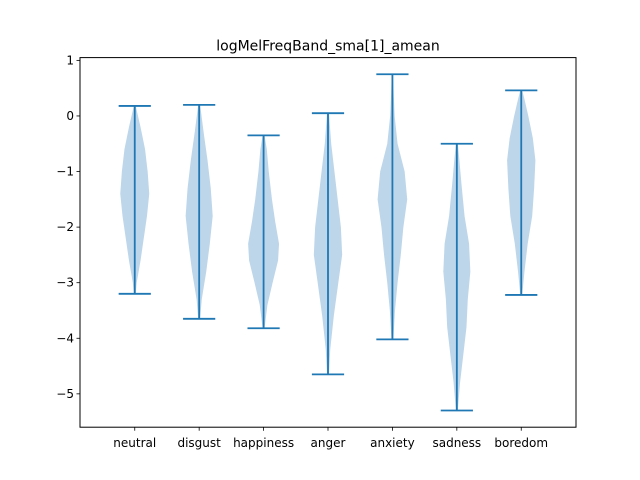 This screenshot has height=480, width=640. I want to click on y-tick-label: −4, so click(65, 338).